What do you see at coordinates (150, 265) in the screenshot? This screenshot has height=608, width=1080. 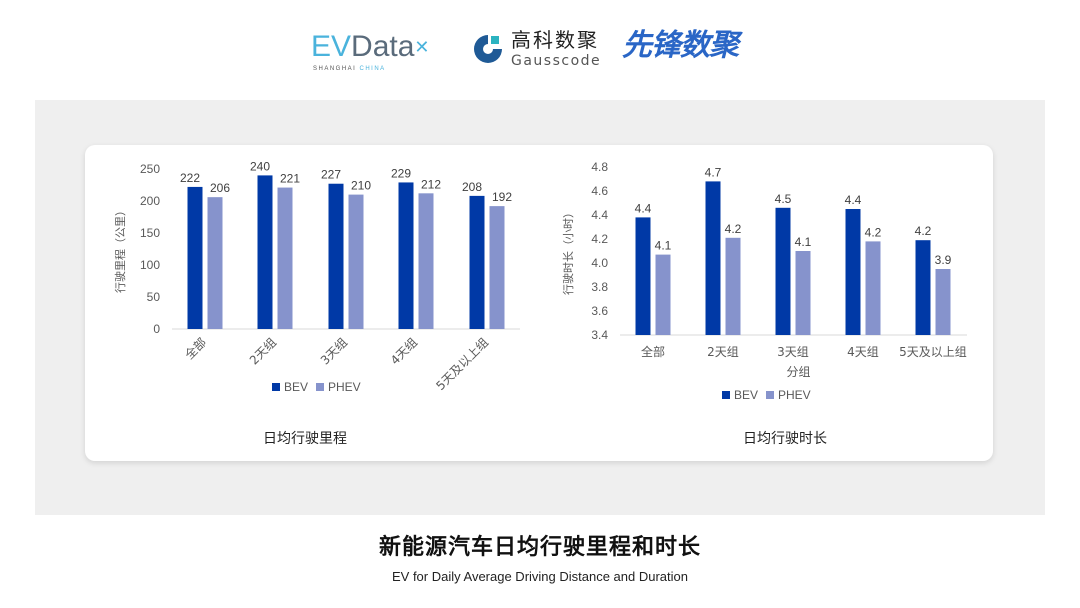 I see `y-tick-label: 100` at bounding box center [150, 265].